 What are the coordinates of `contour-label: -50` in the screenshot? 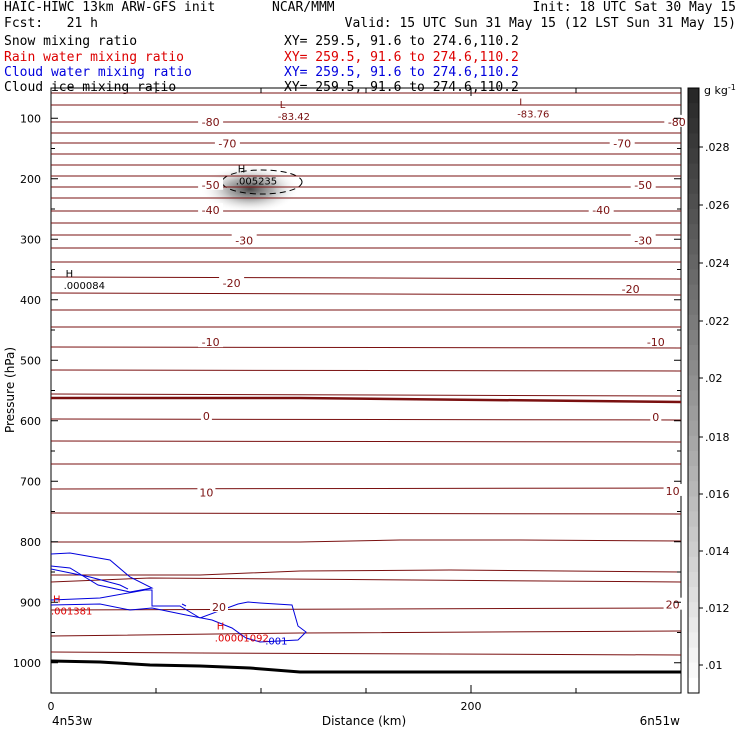 It's located at (211, 185).